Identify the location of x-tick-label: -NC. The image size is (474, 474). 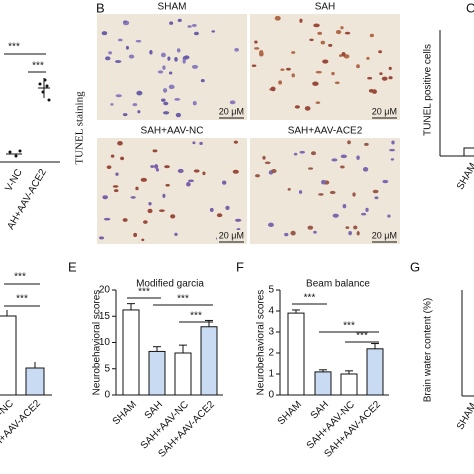
(8, 408).